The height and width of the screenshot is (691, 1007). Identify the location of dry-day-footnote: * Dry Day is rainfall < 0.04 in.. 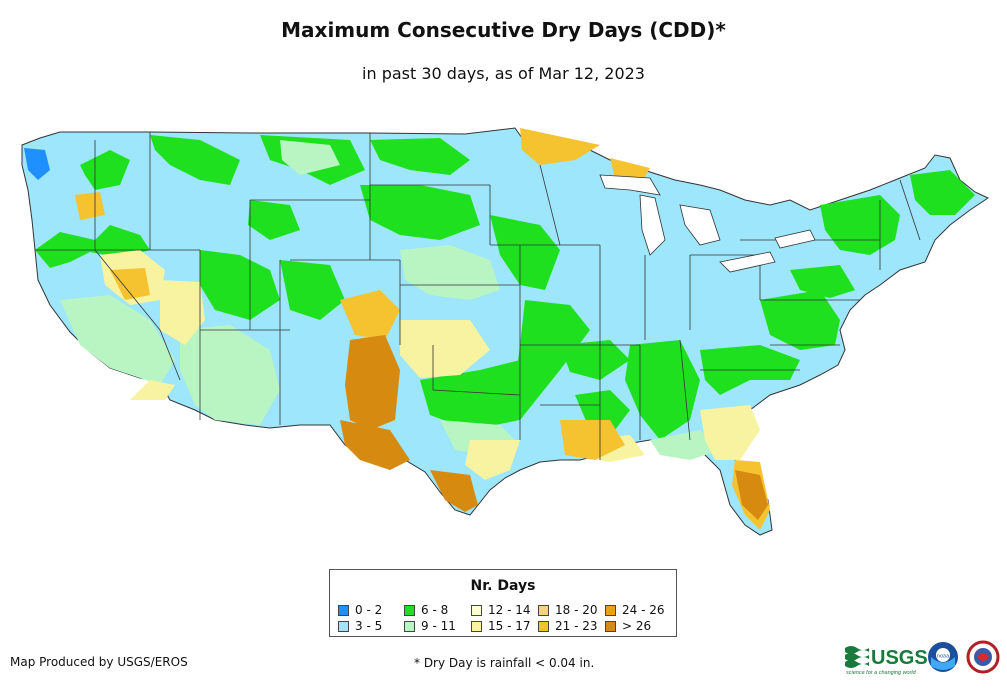
(504, 663).